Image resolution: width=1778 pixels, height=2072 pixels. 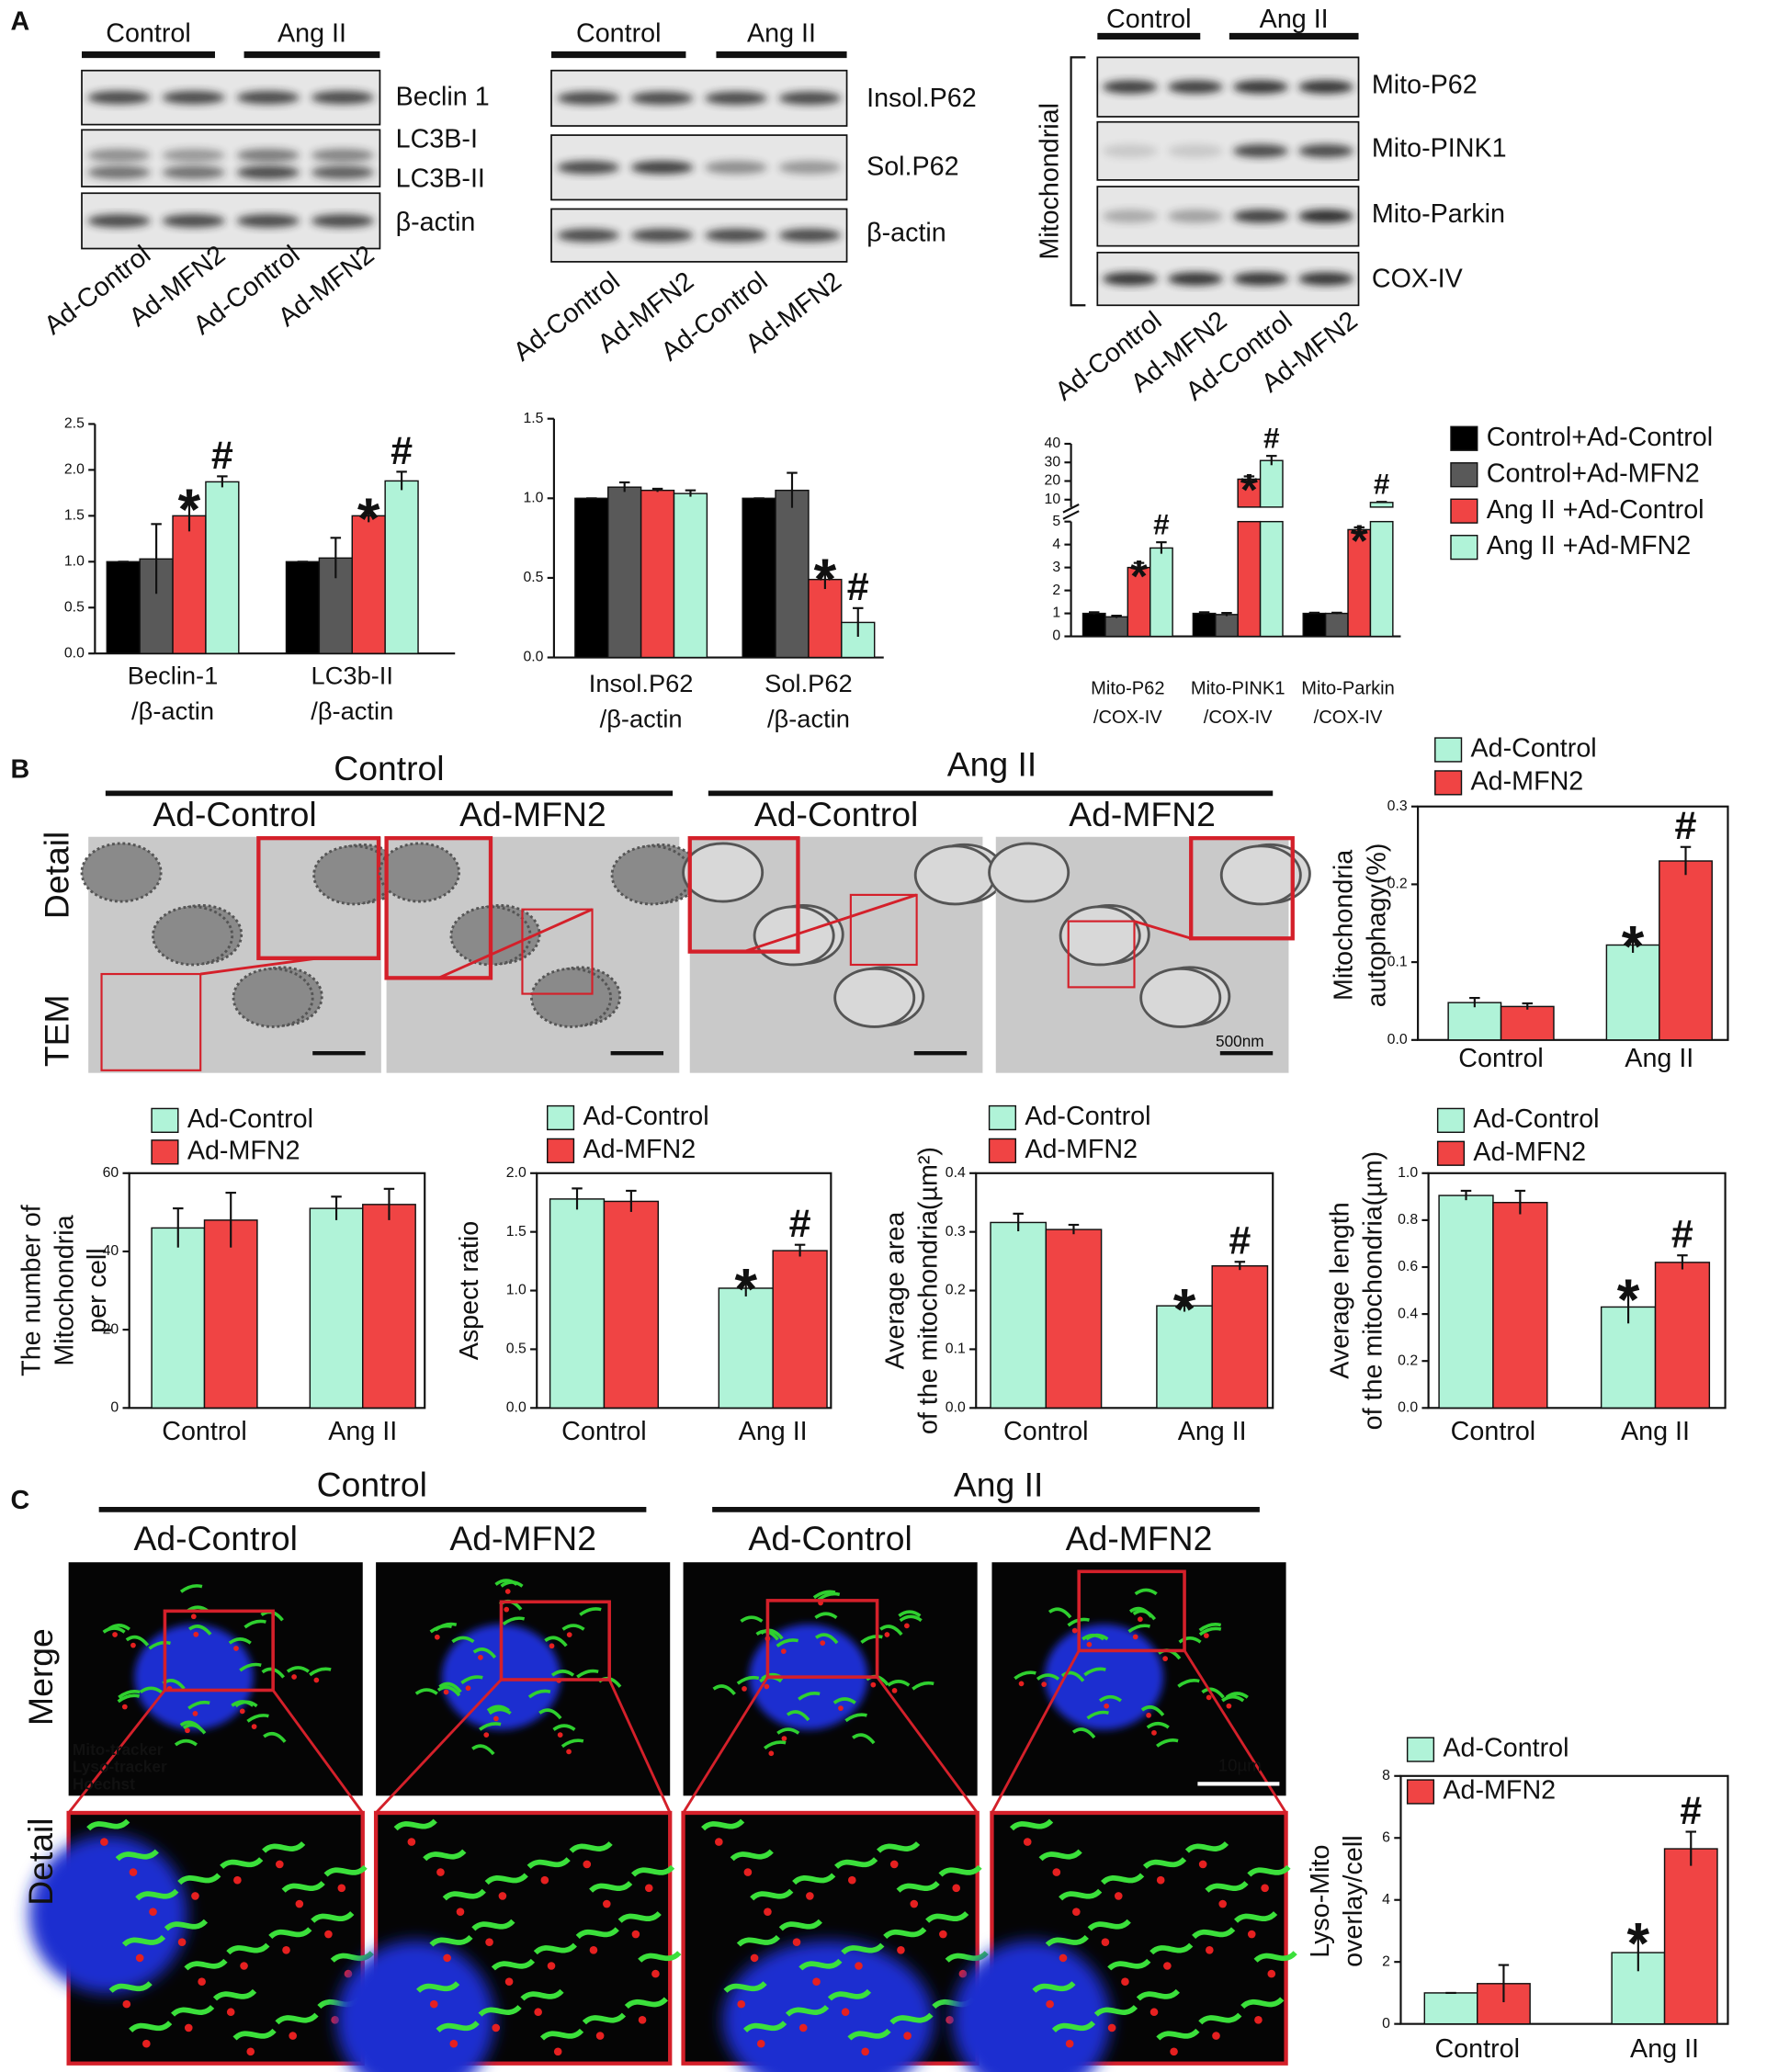 What do you see at coordinates (557, 951) in the screenshot?
I see `roi-box` at bounding box center [557, 951].